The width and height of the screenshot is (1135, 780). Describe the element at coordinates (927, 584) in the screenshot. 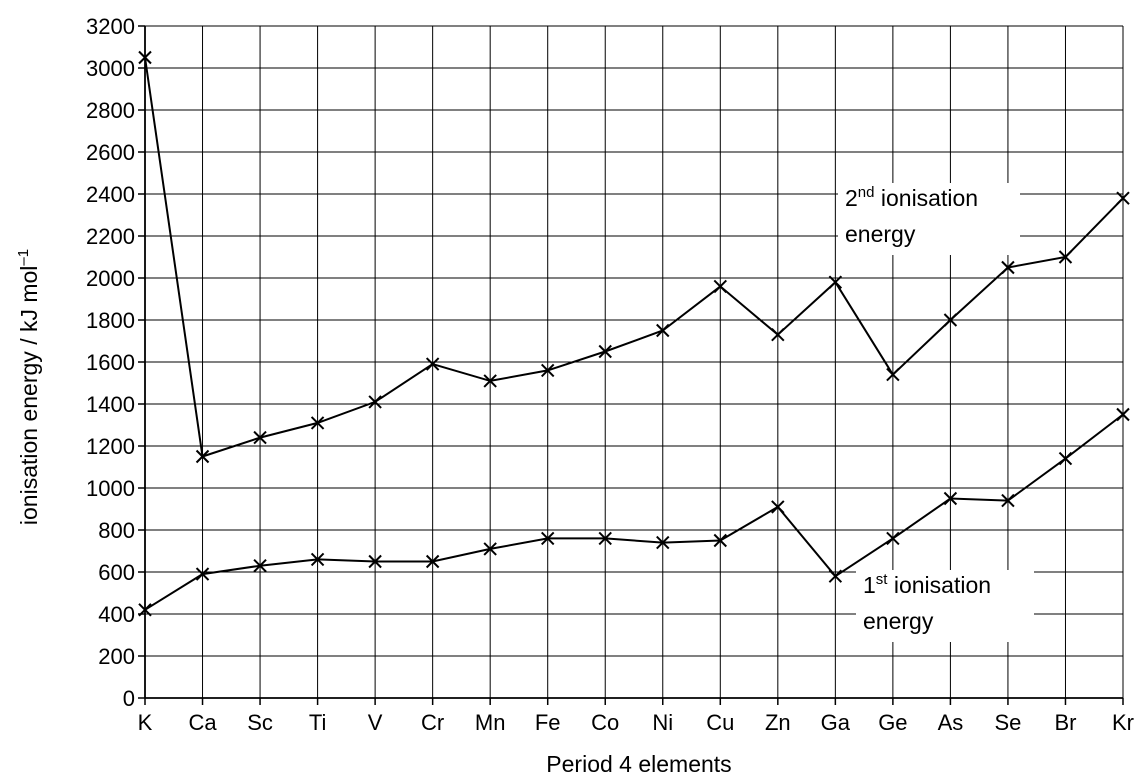

I see `series-label-line1: 1st ionisation` at that location.